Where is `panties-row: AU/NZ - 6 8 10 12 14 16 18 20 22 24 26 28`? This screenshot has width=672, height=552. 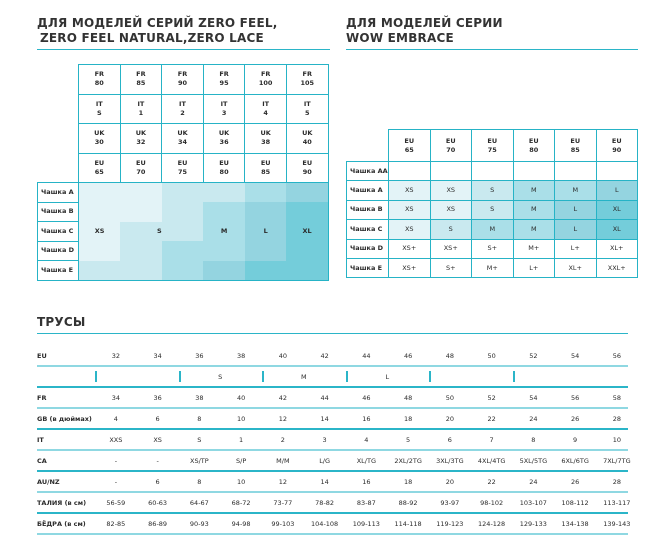
panties-row: AU/NZ - 6 8 10 12 14 16 18 20 22 24 26 28 is located at coordinates (332, 482).